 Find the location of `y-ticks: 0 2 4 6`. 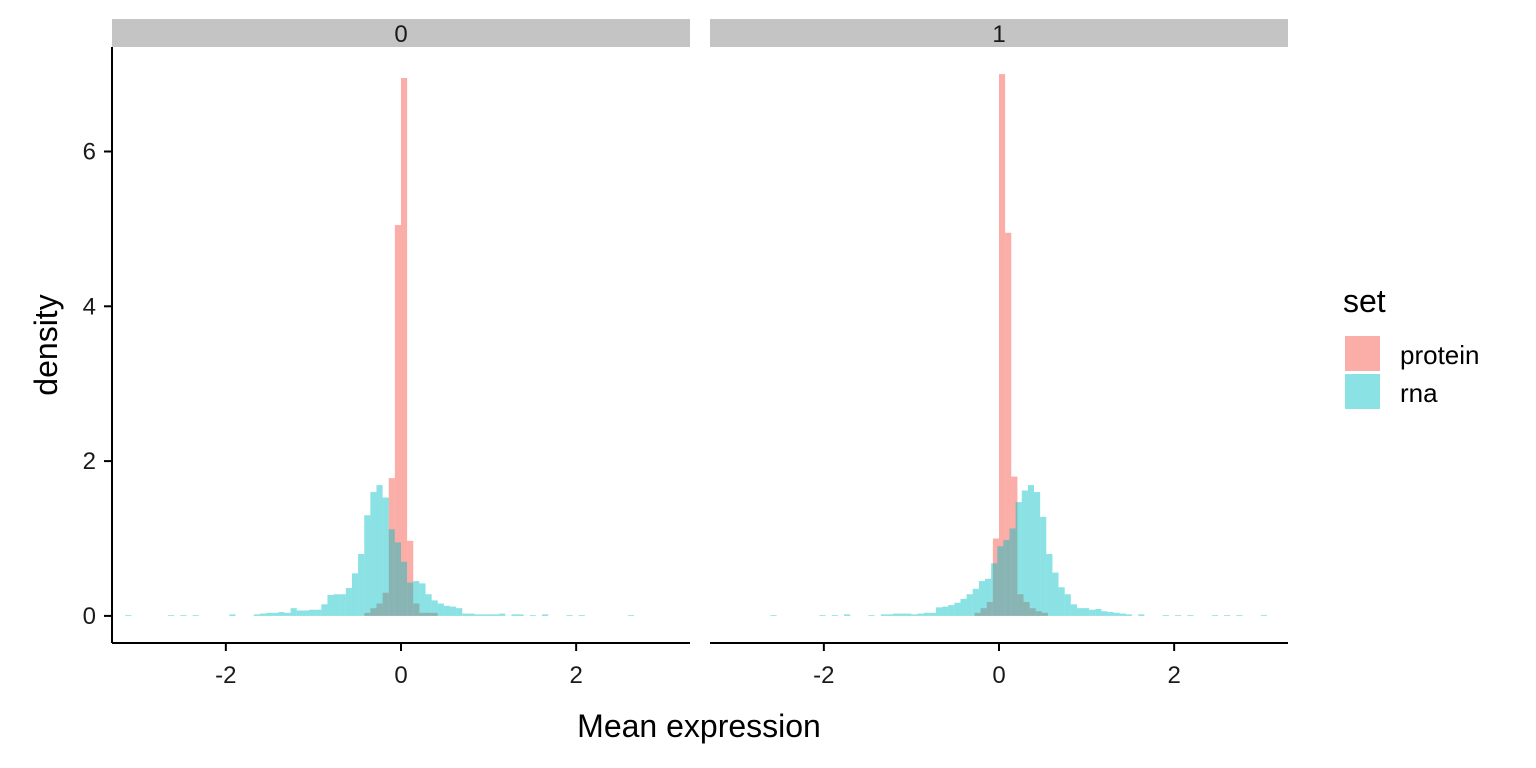

y-ticks: 0 2 4 6 is located at coordinates (97, 384).